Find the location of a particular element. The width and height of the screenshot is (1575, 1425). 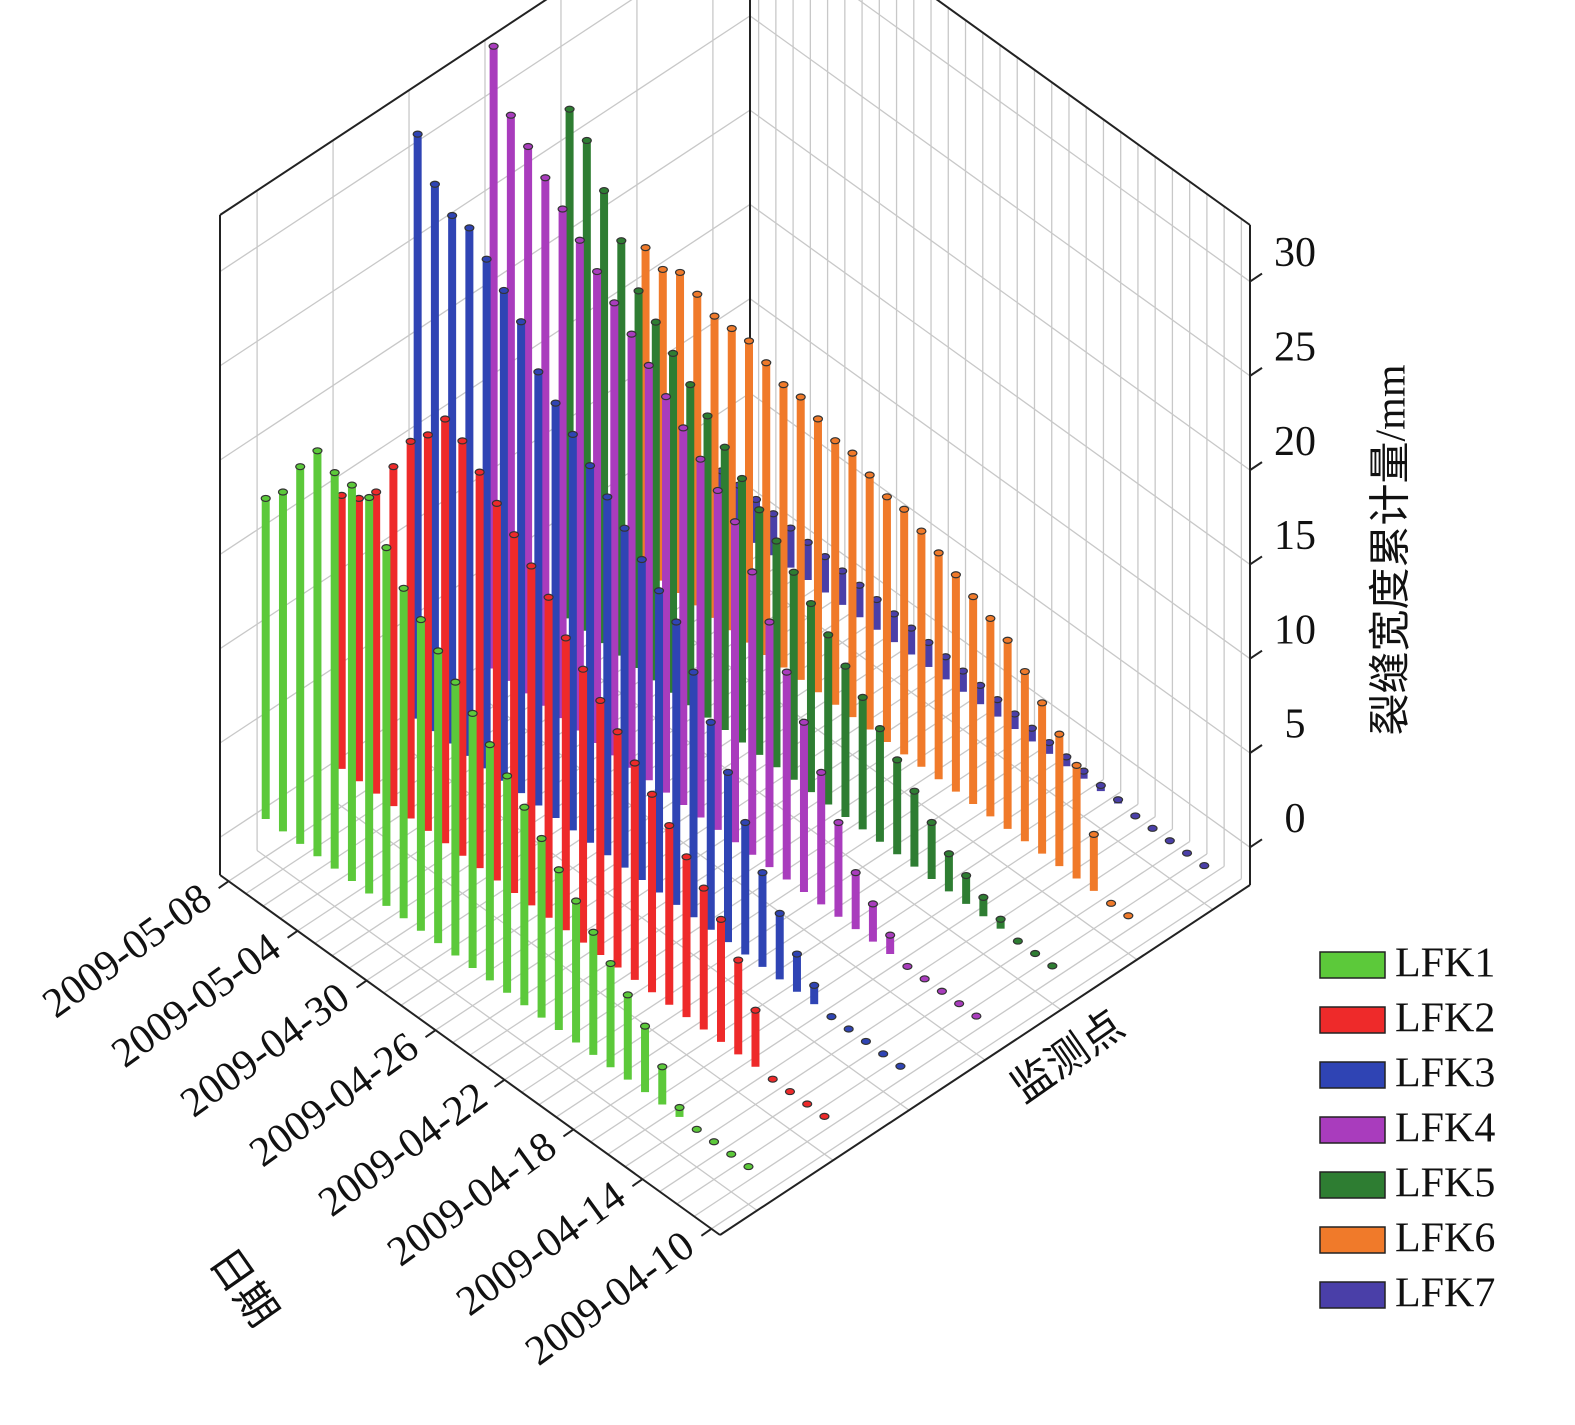

legend-label: LFK1 is located at coordinates (1445, 964).